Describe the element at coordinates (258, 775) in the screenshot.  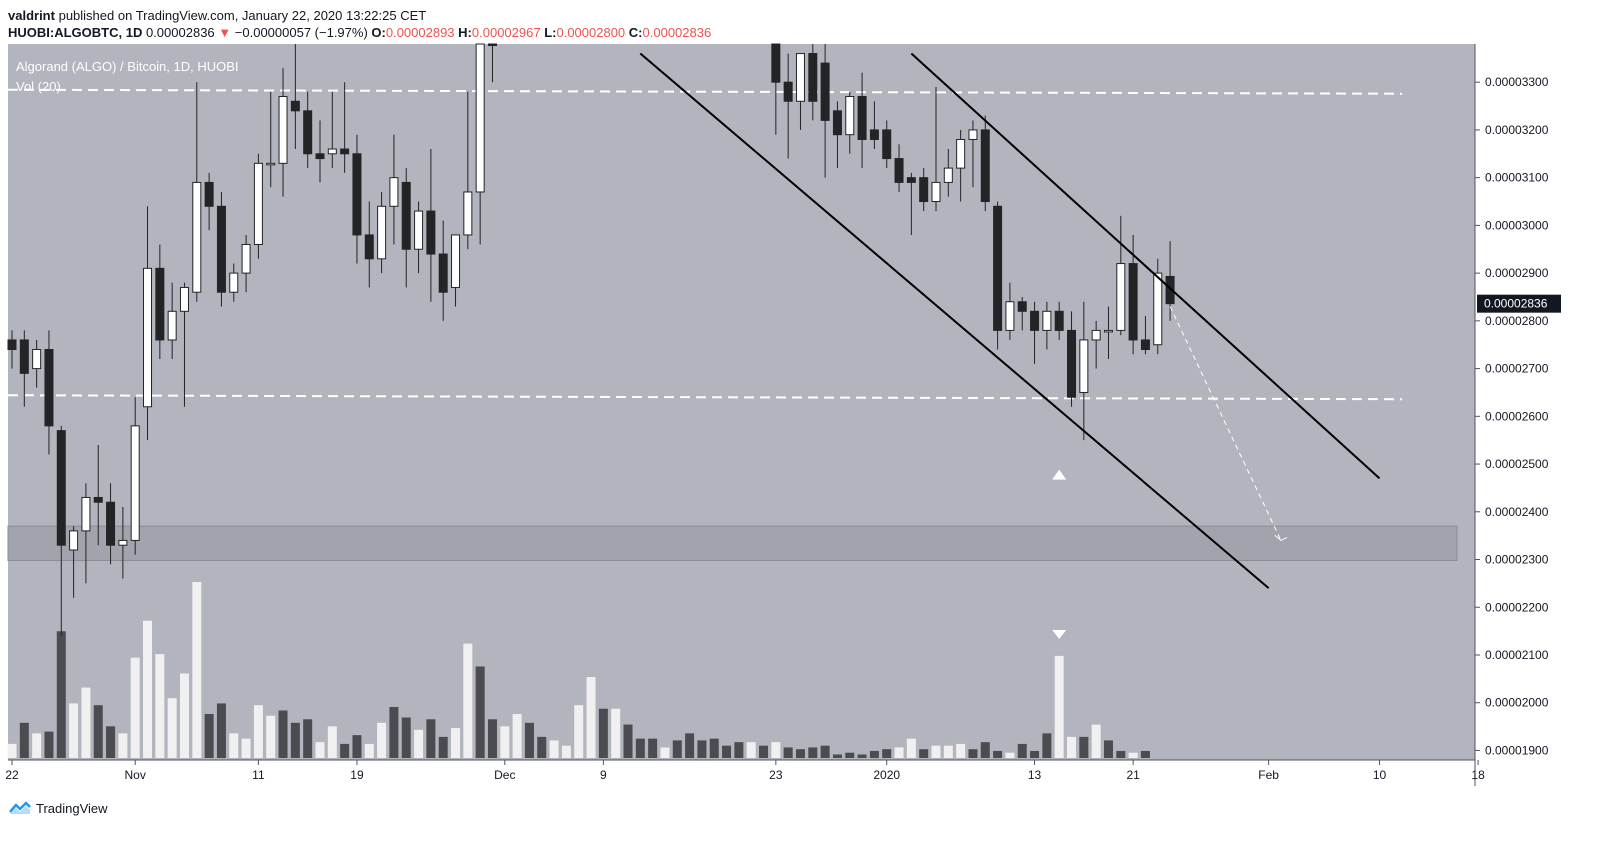
I see `x-tick-label: 11` at that location.